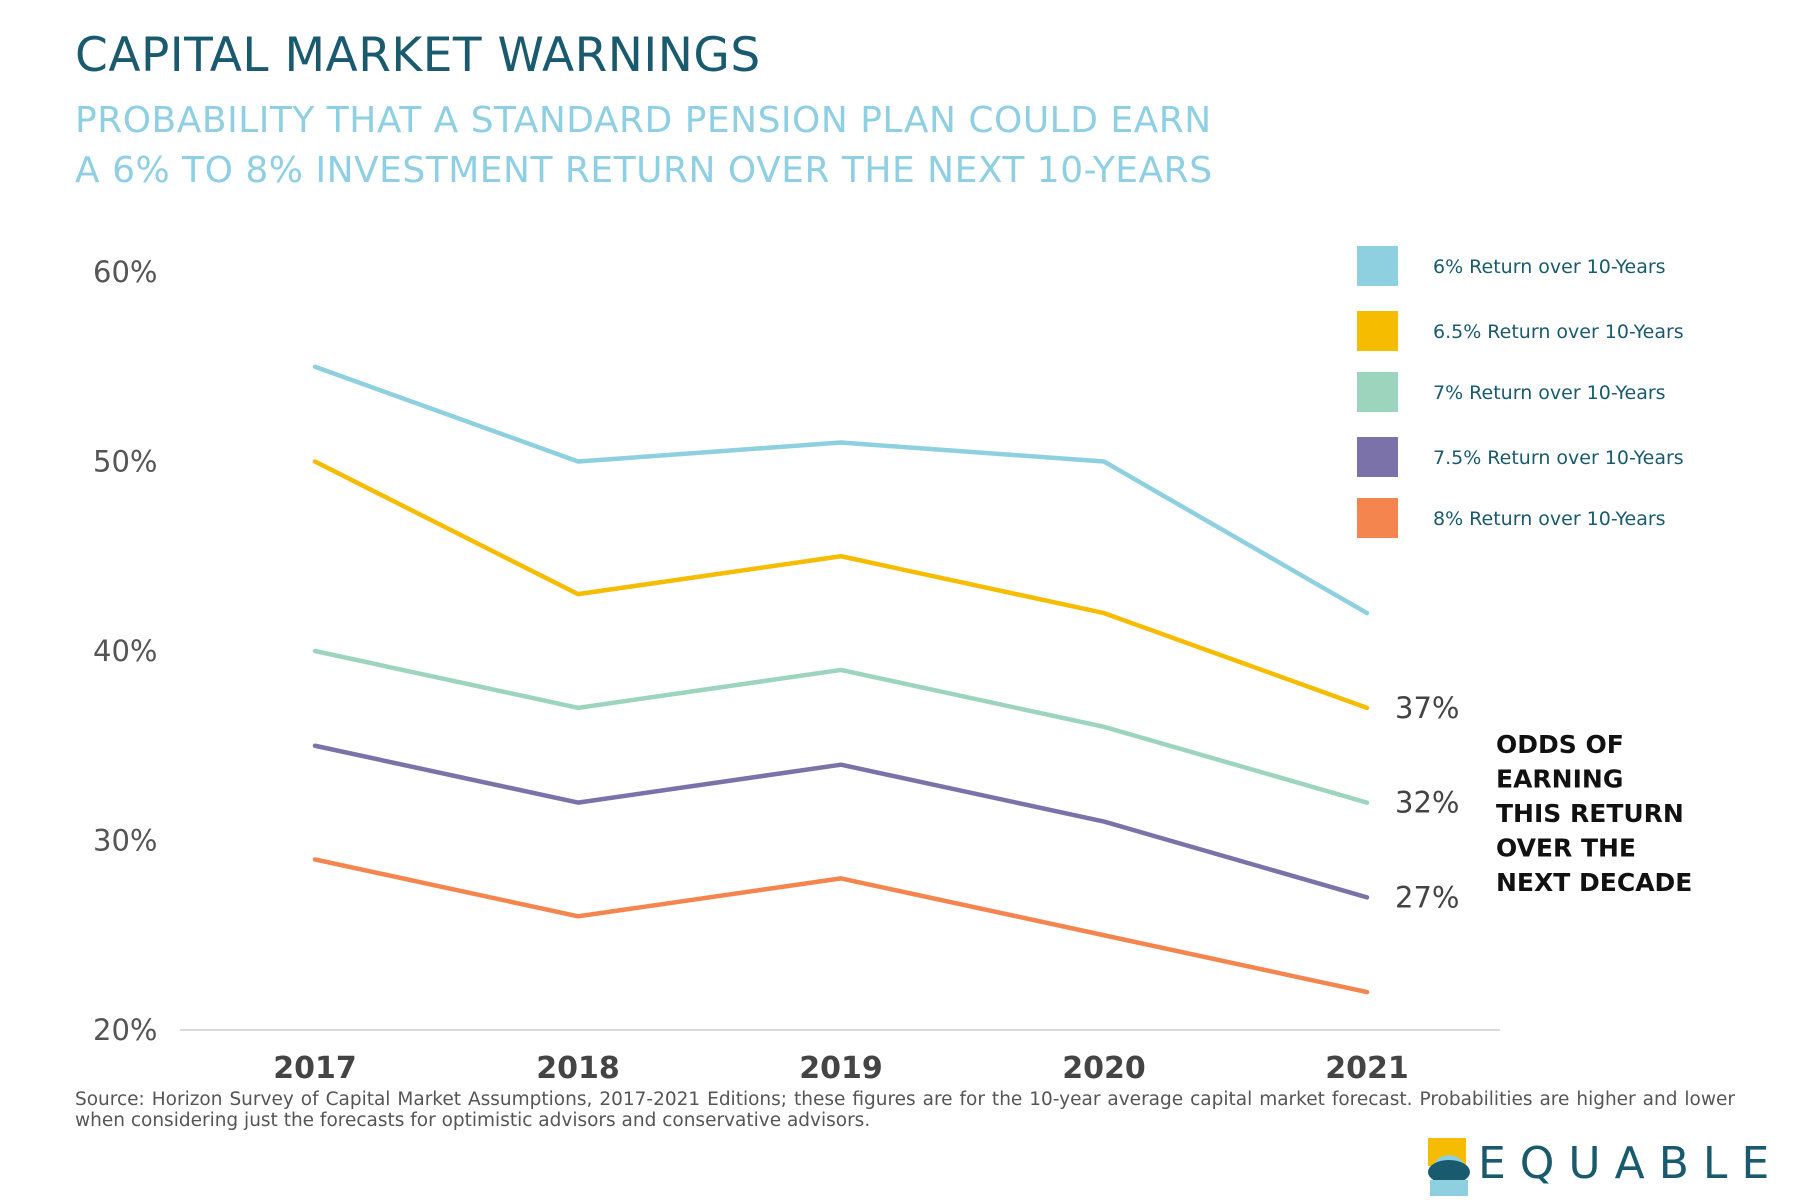 This screenshot has width=1800, height=1202. Describe the element at coordinates (125, 462) in the screenshot. I see `y-tick-label: 50%` at that location.